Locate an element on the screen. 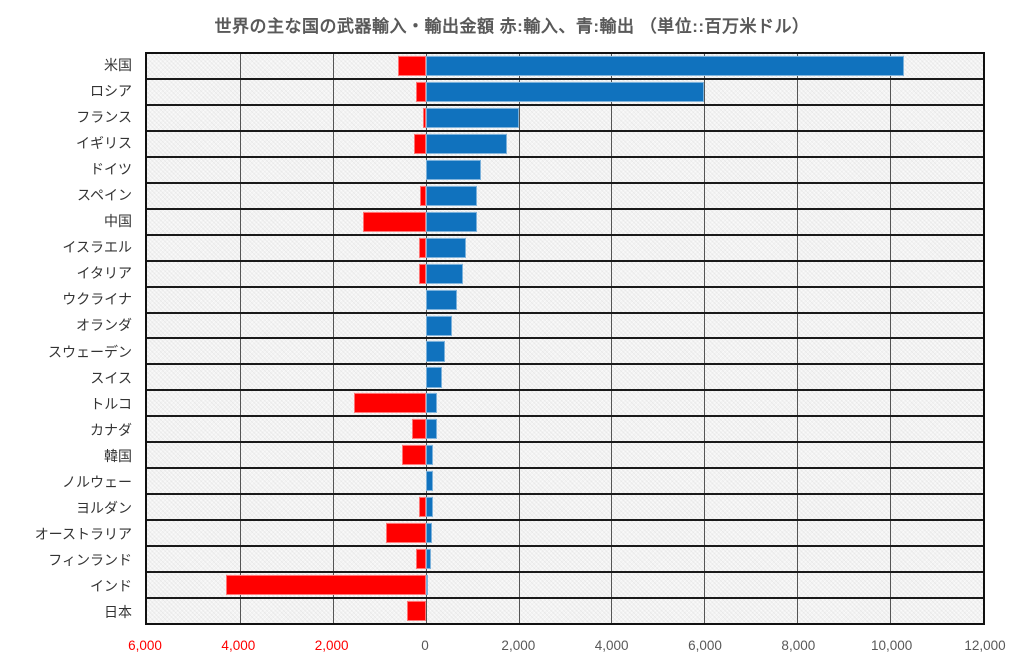 This screenshot has height=670, width=1024. x-tick-label: 10,000 is located at coordinates (892, 645).